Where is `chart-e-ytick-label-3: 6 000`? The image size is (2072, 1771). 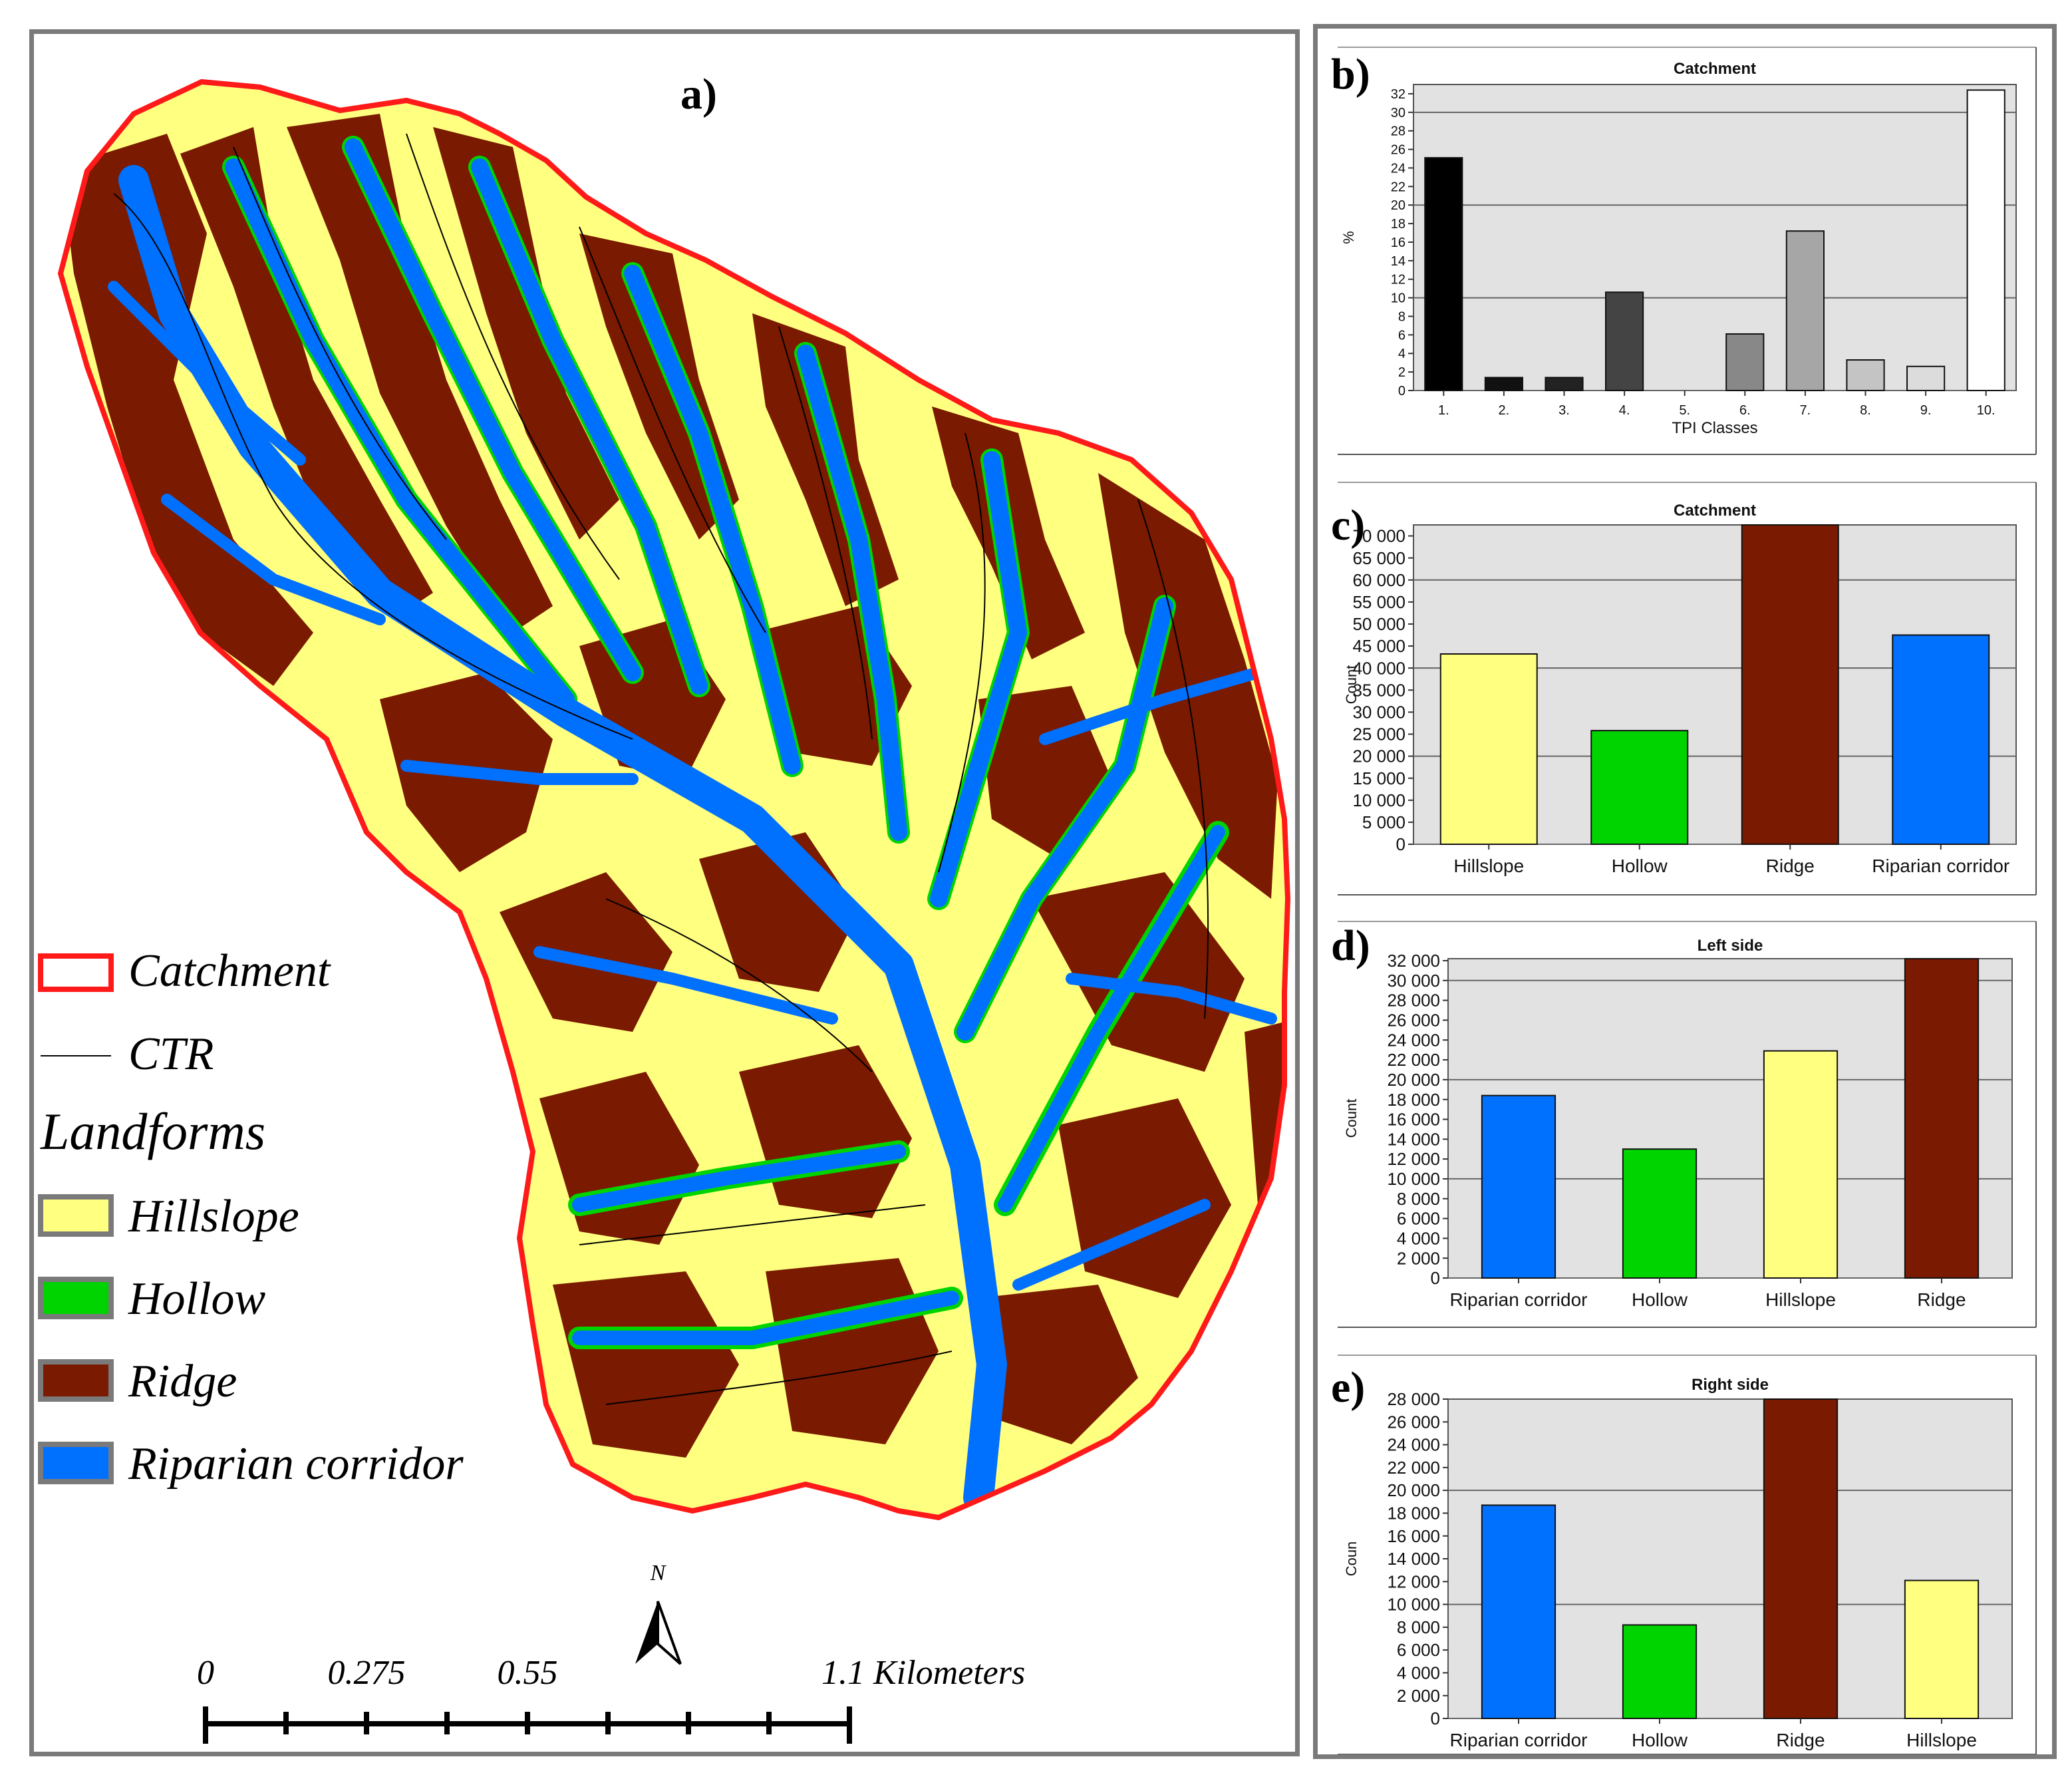
chart-e-ytick-label-3: 6 000 is located at coordinates (1418, 1650).